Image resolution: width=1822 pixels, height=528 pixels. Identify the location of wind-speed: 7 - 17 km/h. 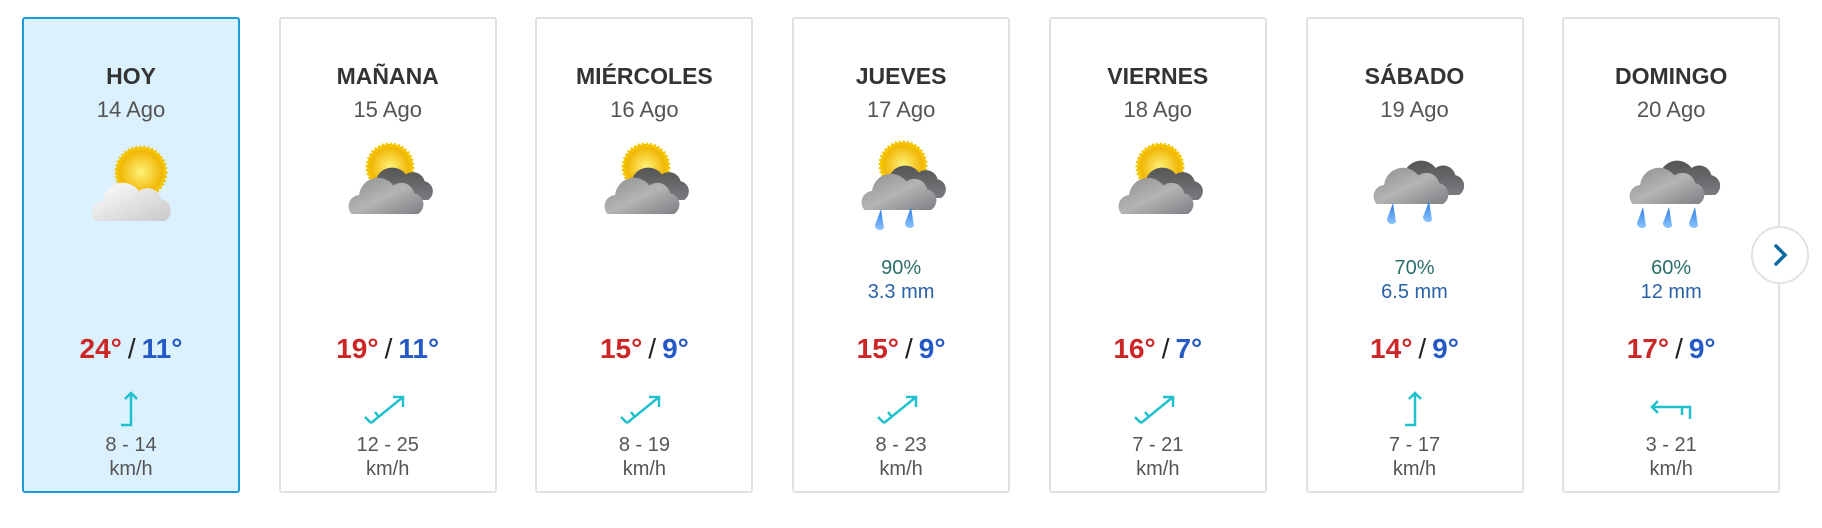
(1415, 457).